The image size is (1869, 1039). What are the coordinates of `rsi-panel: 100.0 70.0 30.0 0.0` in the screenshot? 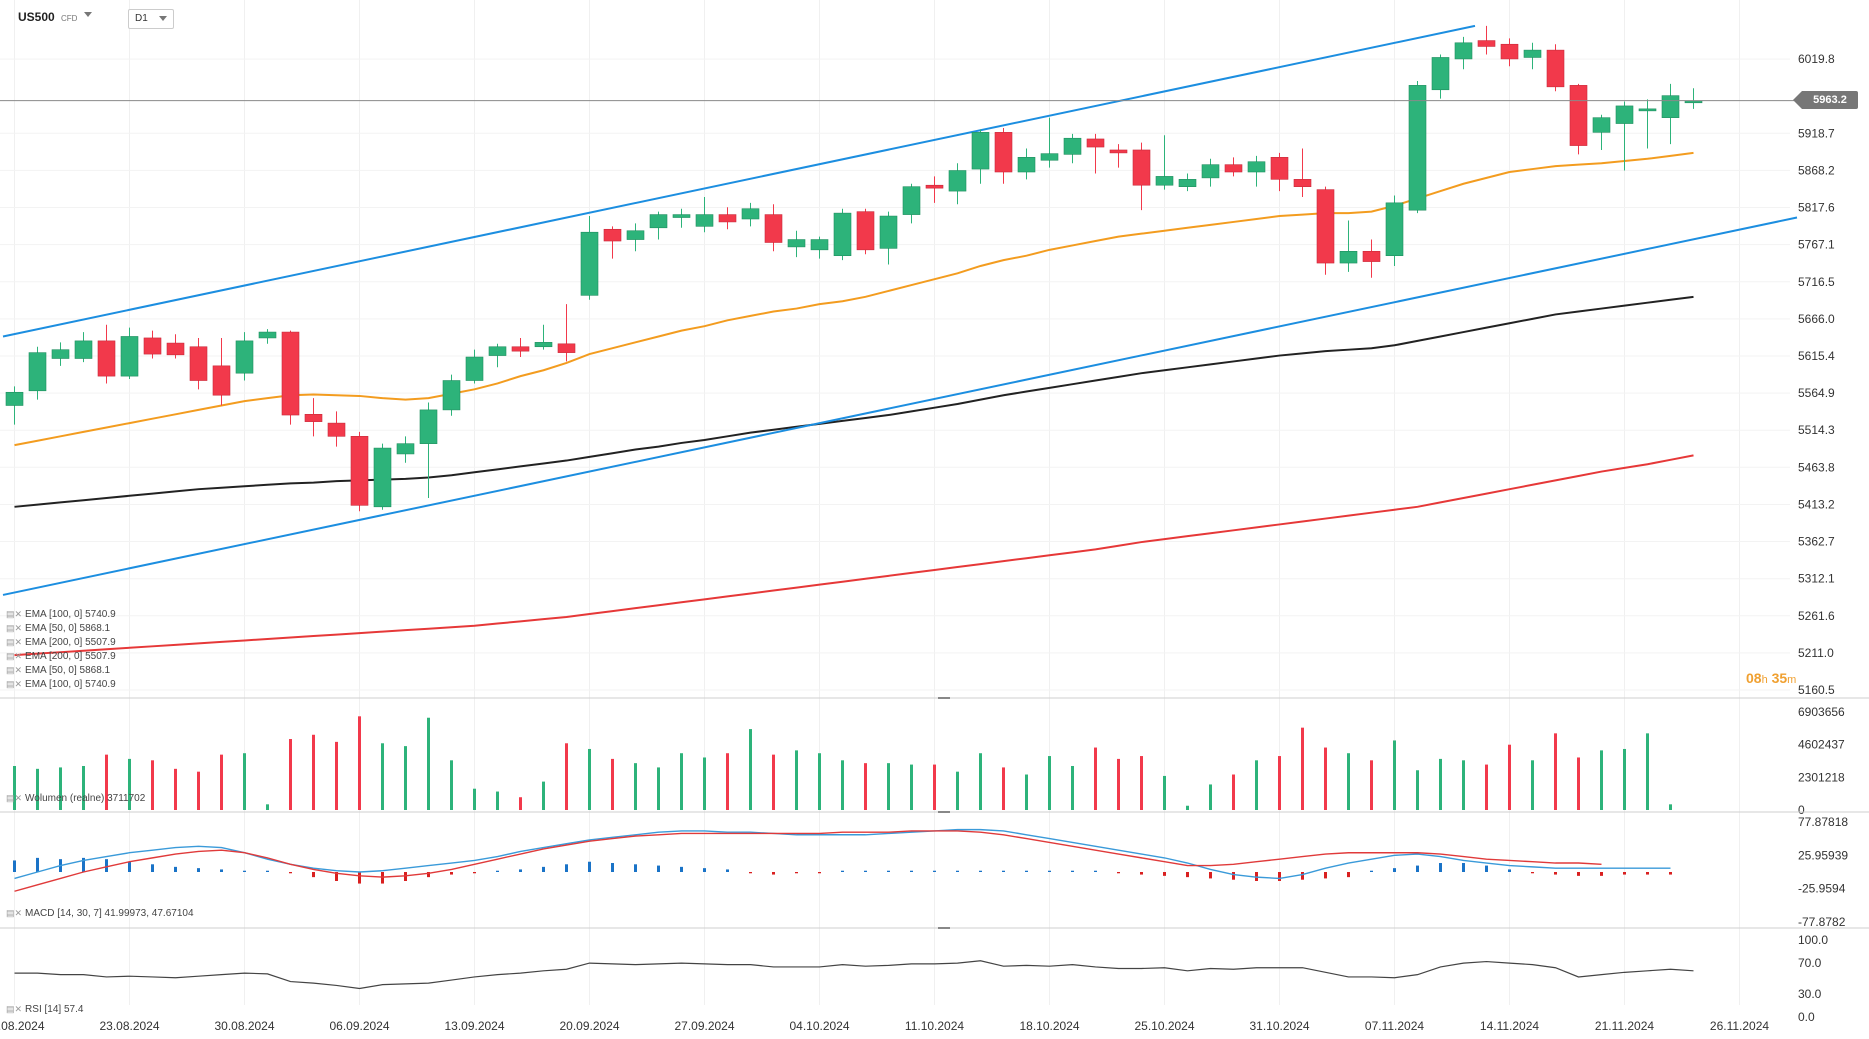 It's located at (921, 978).